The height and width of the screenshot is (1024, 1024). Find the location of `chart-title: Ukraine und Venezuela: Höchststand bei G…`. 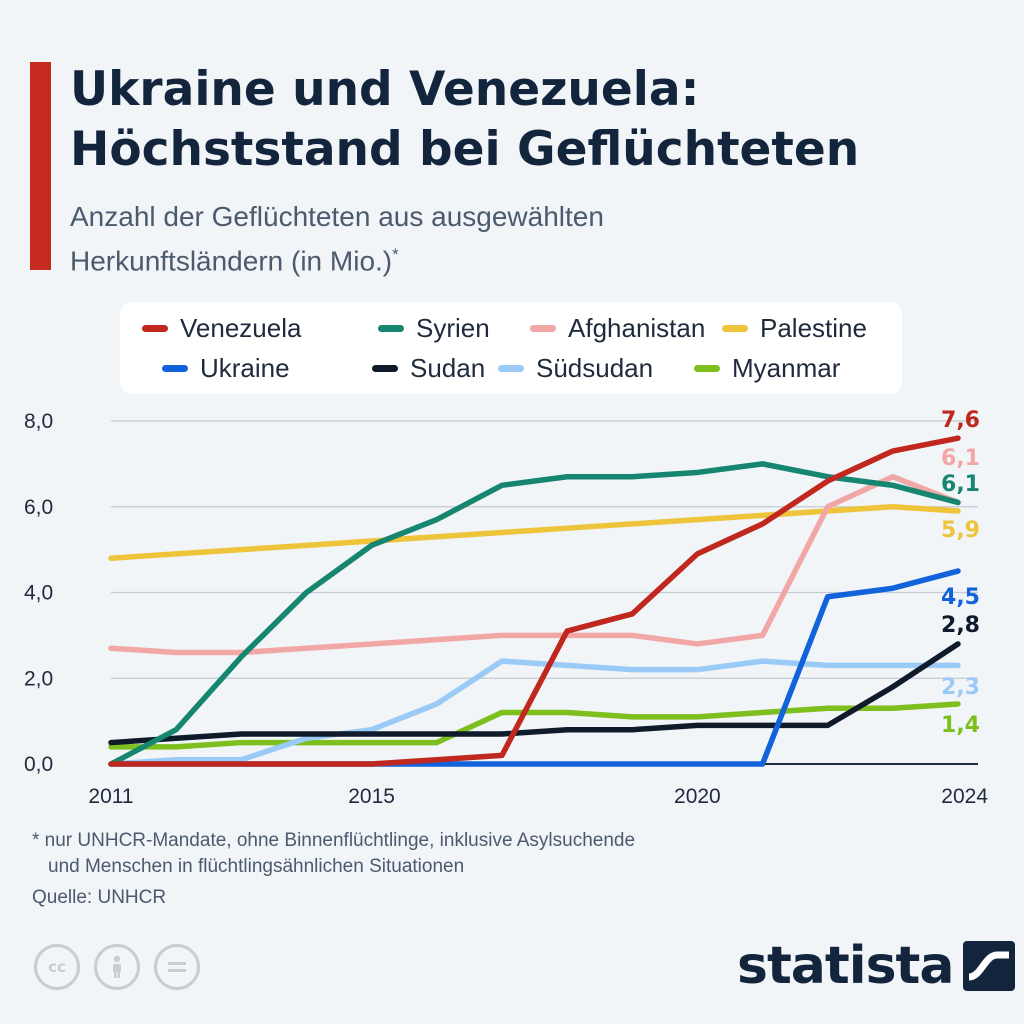

chart-title: Ukraine und Venezuela: Höchststand bei G… is located at coordinates (530, 120).